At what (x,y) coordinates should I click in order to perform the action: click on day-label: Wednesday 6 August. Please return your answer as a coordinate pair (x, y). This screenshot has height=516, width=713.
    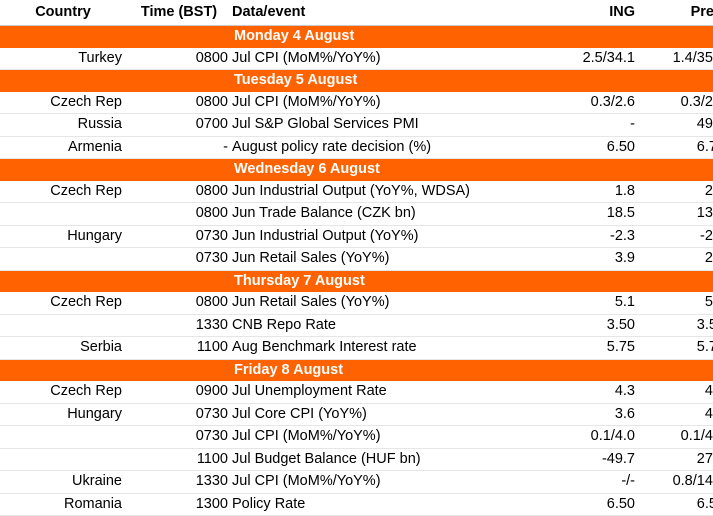
    Looking at the image, I should click on (471, 169).